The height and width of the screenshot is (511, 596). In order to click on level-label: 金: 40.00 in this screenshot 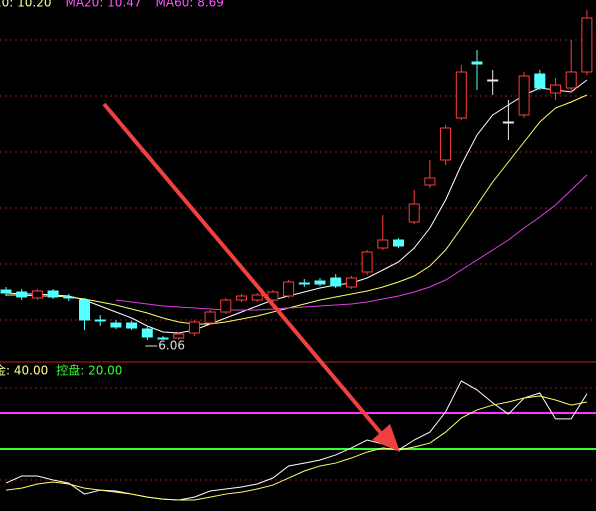, I will do `click(24, 370)`.